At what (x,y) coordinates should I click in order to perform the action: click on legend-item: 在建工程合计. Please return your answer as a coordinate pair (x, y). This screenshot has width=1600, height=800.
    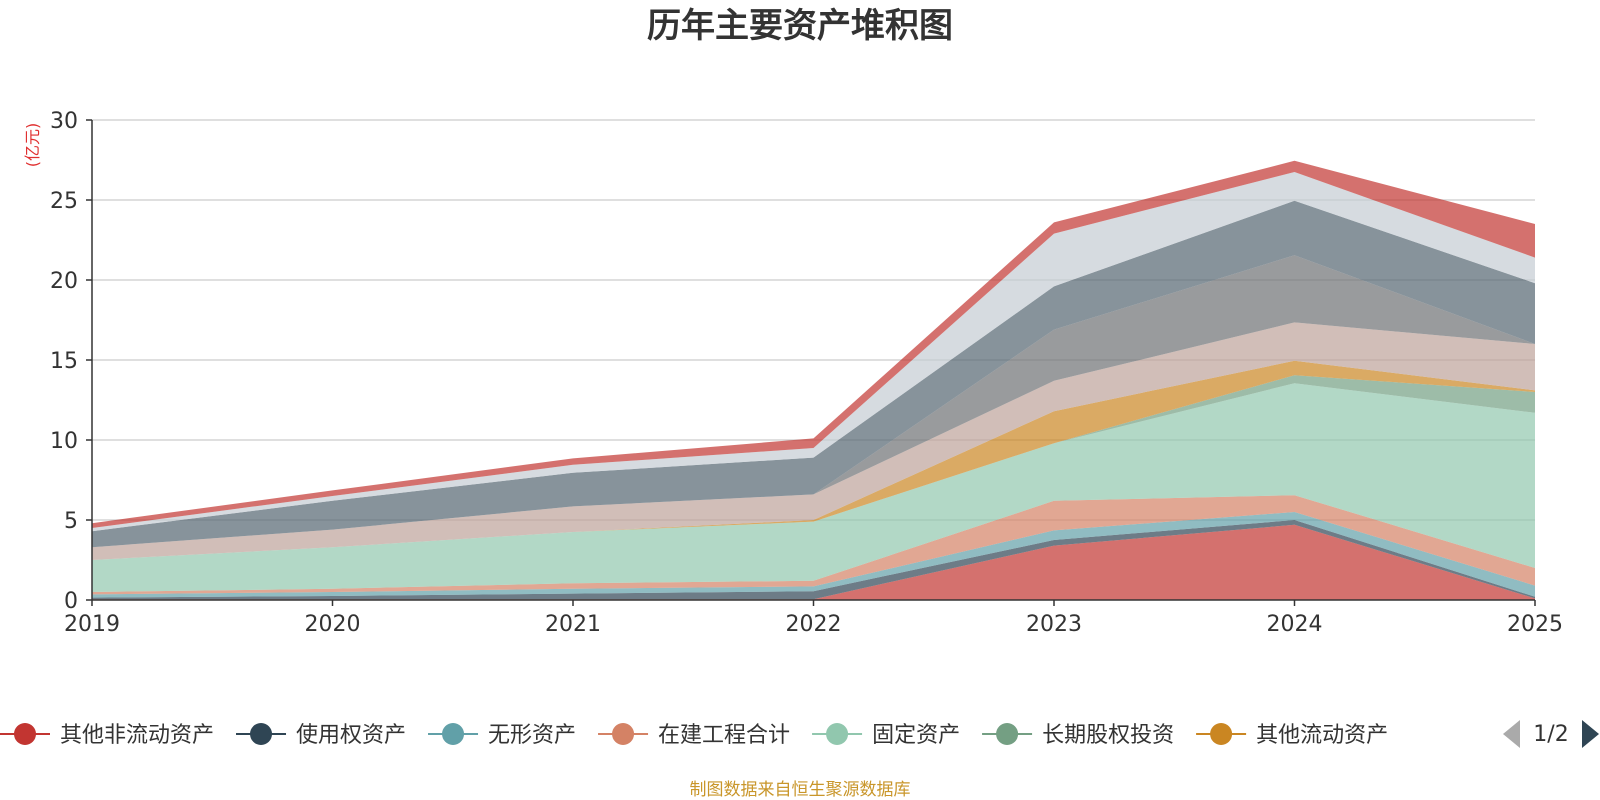
    Looking at the image, I should click on (694, 735).